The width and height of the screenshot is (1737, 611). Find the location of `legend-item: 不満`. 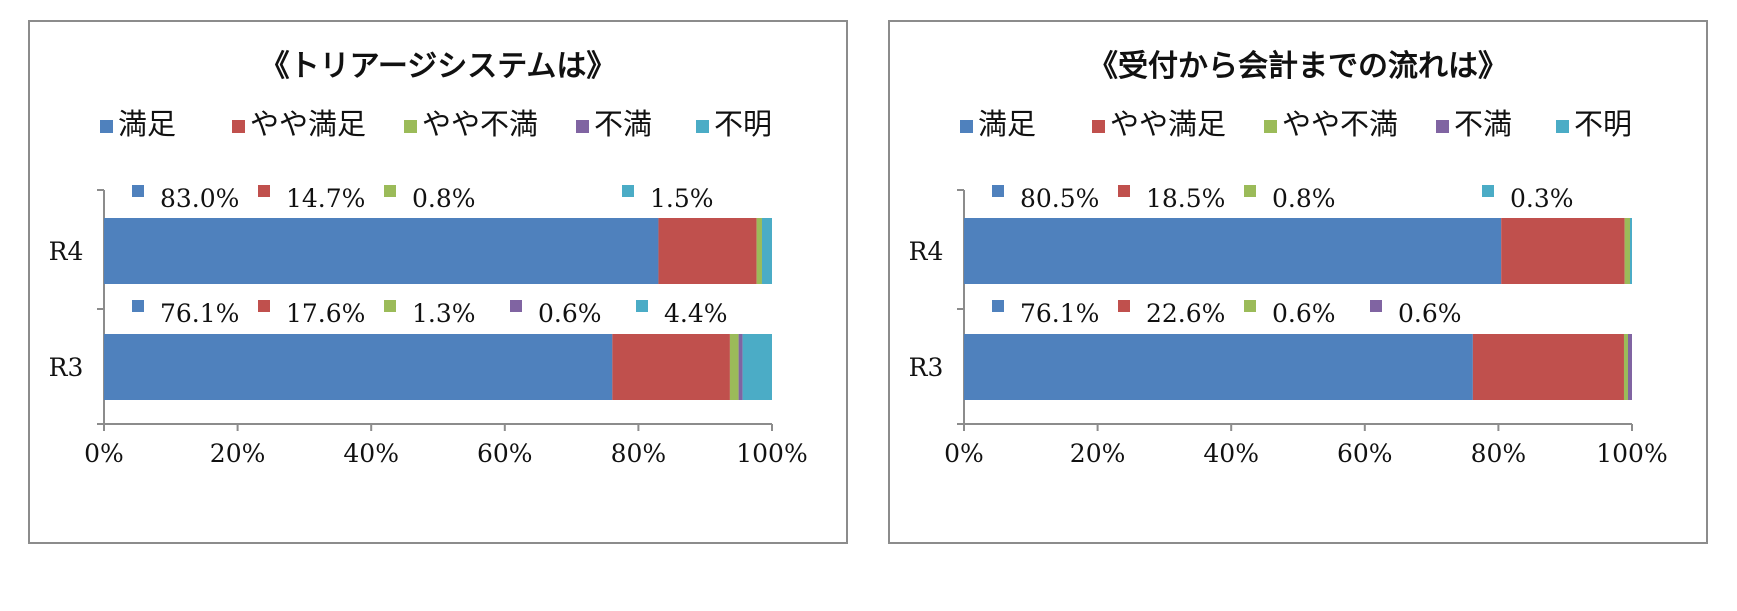

legend-item: 不満 is located at coordinates (1474, 124).